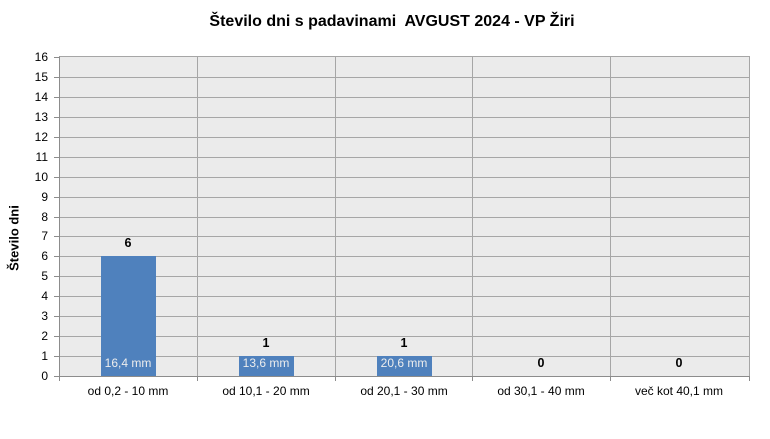  I want to click on y-tick-label: 2, so click(44, 336).